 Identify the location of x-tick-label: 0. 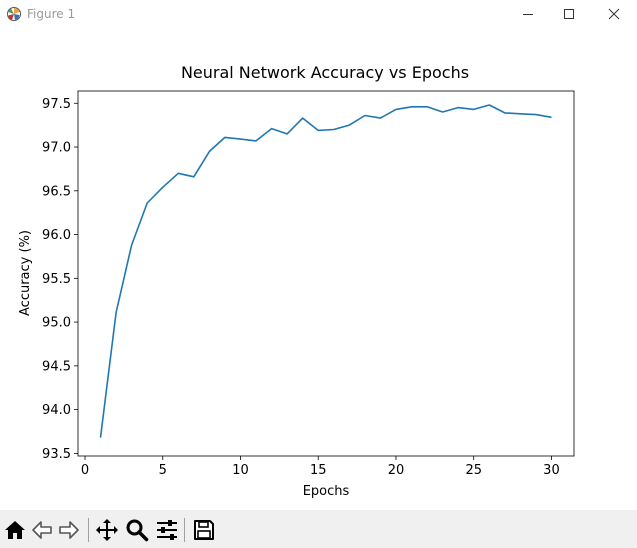
(85, 470).